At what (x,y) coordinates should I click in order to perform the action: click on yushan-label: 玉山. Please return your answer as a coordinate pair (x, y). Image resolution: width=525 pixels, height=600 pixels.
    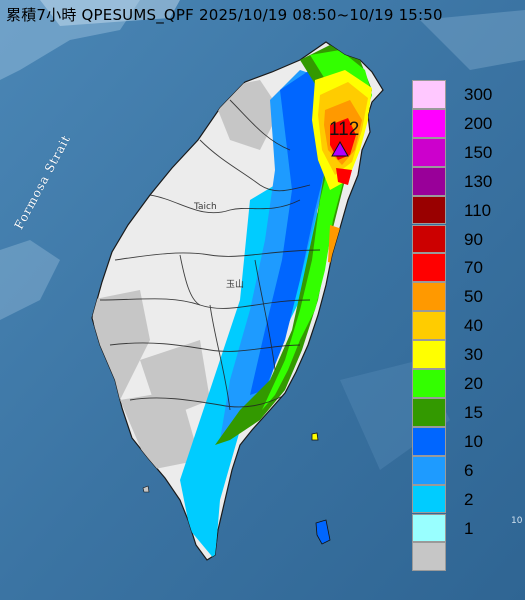
    Looking at the image, I should click on (235, 285).